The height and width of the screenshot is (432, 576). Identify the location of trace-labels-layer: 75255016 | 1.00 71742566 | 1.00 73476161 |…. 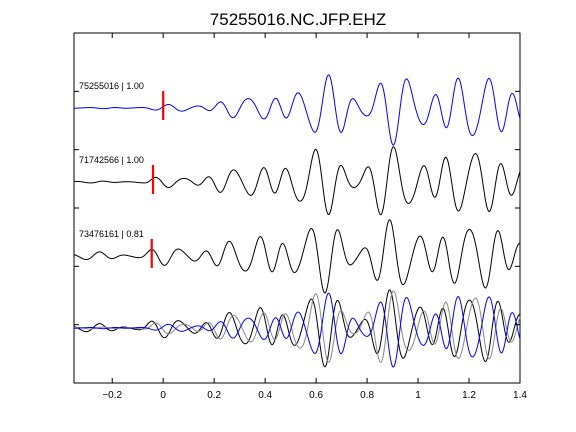
(111, 160).